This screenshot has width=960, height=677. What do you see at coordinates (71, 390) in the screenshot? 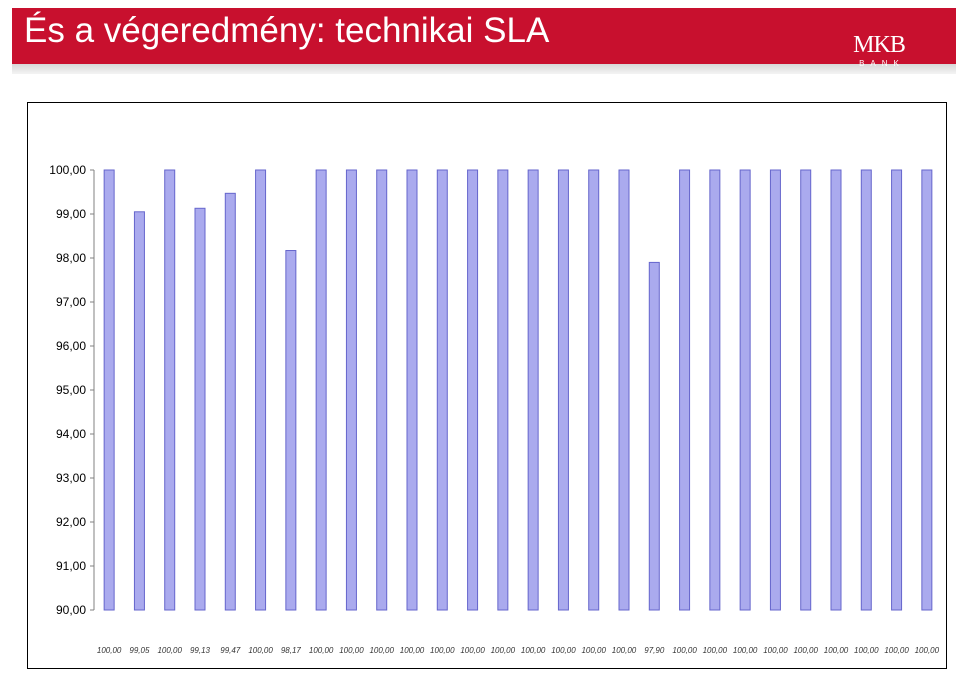
I see `y-tick-label: 95,00` at bounding box center [71, 390].